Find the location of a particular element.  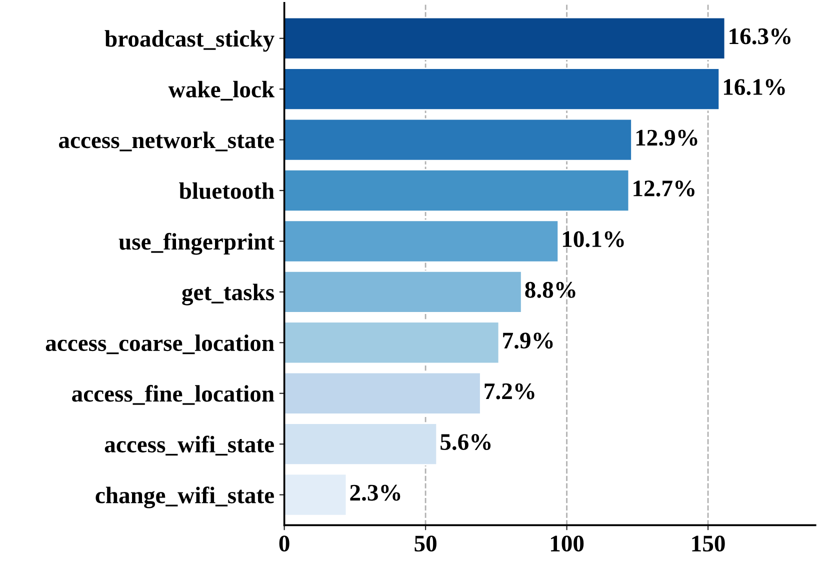

y-tick-label: bluetooth is located at coordinates (226, 190).